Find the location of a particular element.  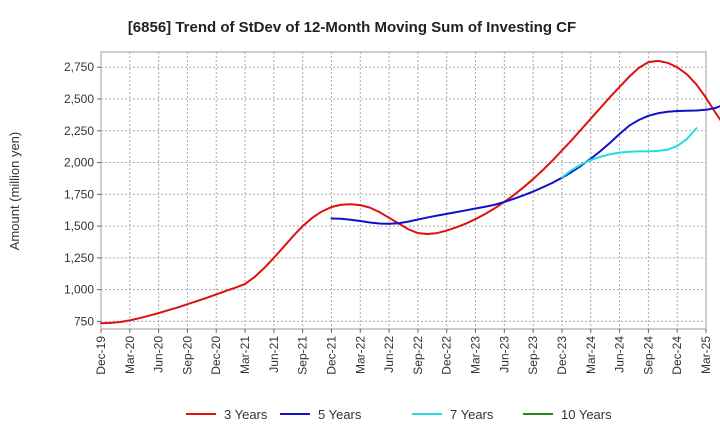

x-tick-label: Sep-23 is located at coordinates (533, 355).